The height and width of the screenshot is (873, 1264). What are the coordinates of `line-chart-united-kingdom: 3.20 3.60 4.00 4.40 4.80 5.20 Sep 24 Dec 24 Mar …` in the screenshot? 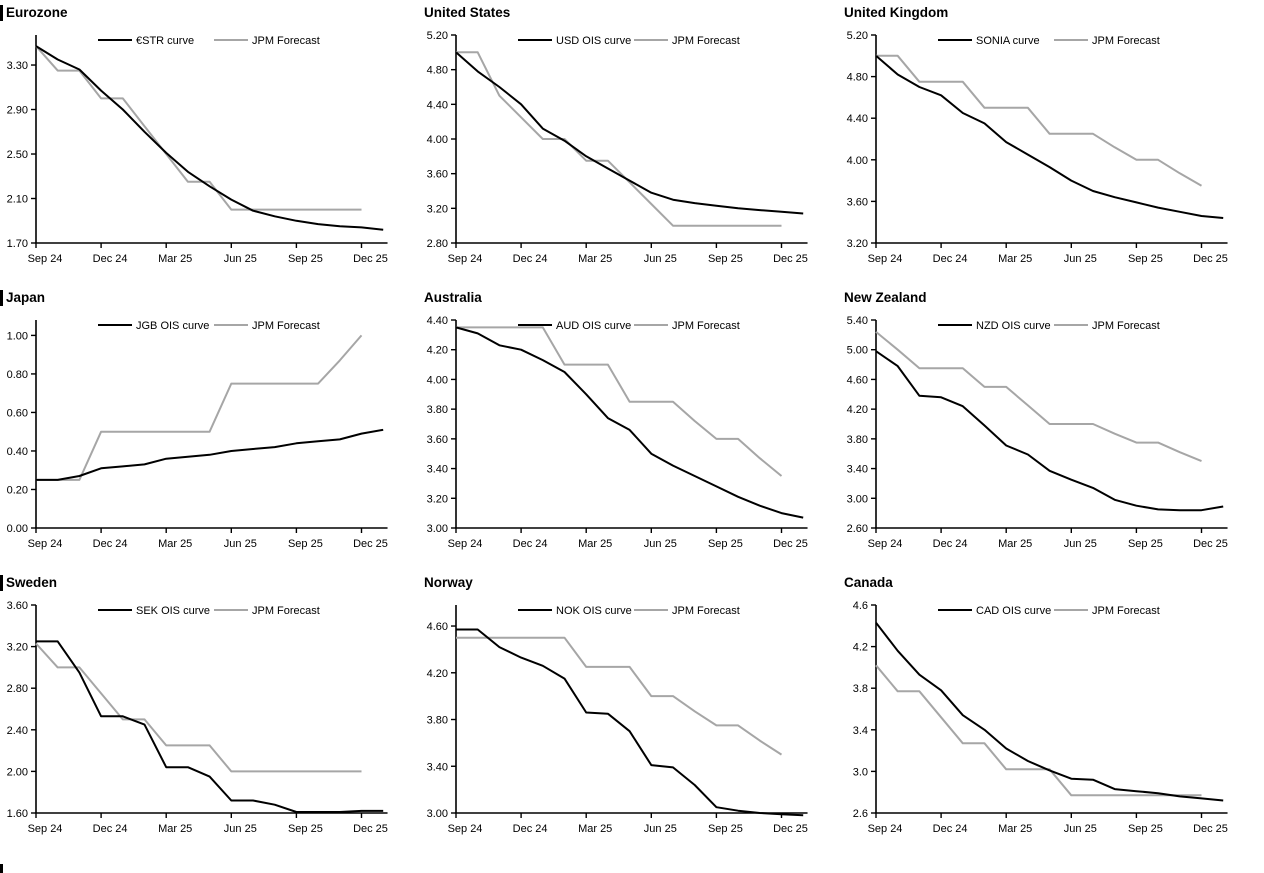 It's located at (1037, 147).